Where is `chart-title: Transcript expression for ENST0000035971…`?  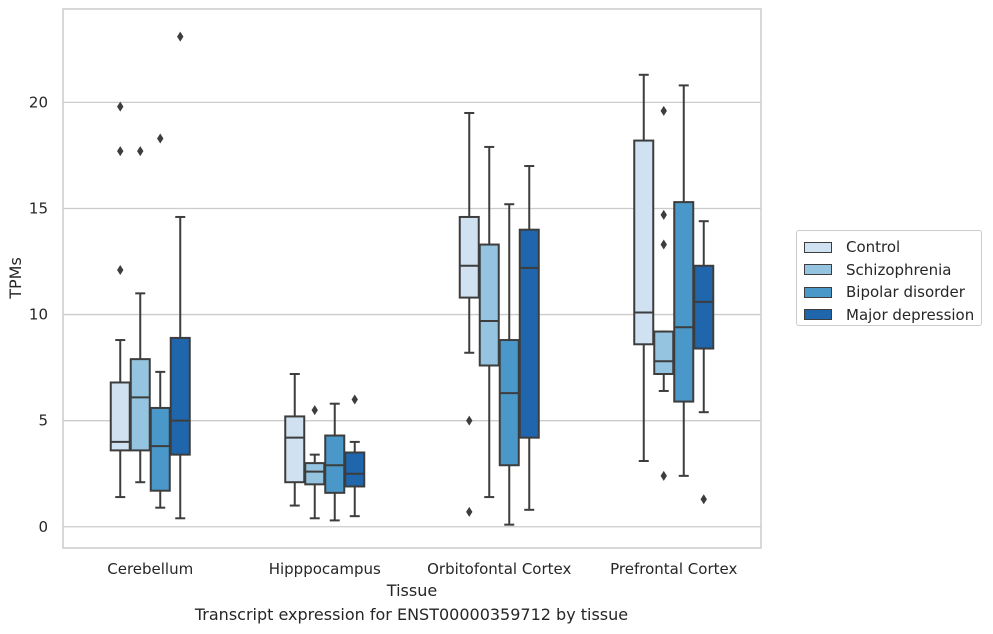
chart-title: Transcript expression for ENST0000035971… is located at coordinates (411, 614).